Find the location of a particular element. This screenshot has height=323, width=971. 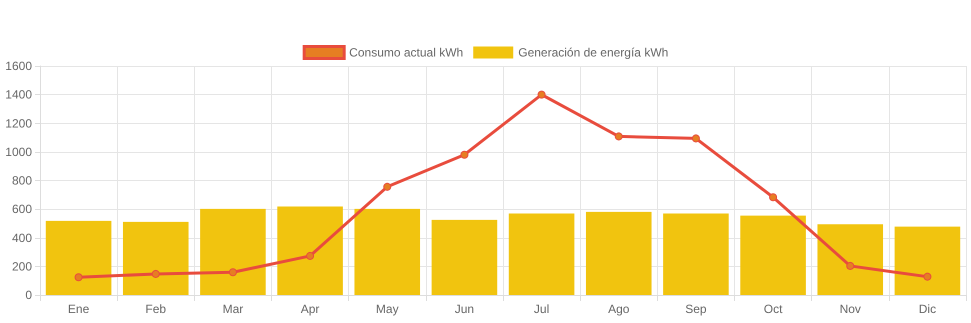

x-tick-label: Jul is located at coordinates (542, 309).